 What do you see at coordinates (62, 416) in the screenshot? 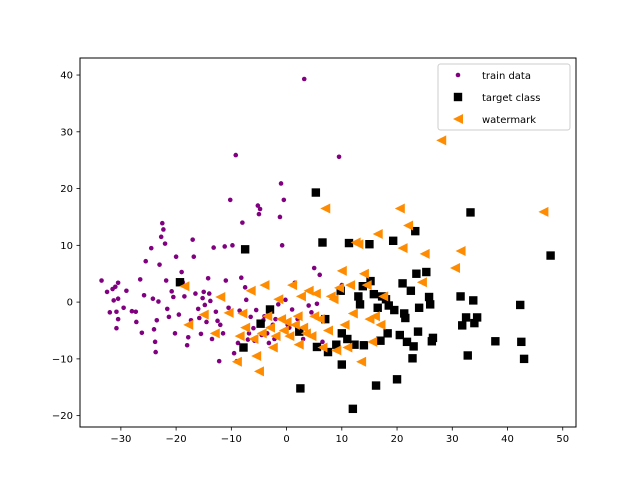
I see `y-tick-label: −20` at bounding box center [62, 416].